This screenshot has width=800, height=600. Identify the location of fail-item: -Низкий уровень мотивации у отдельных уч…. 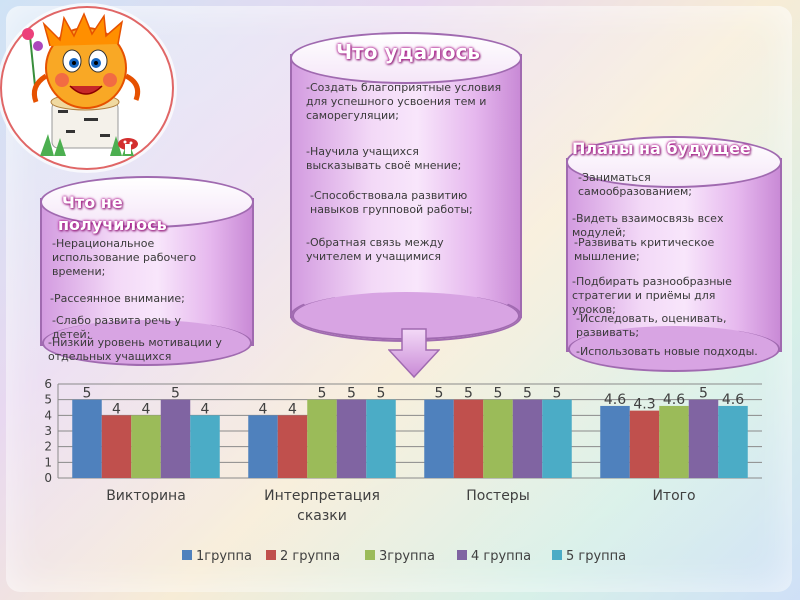
(135, 349).